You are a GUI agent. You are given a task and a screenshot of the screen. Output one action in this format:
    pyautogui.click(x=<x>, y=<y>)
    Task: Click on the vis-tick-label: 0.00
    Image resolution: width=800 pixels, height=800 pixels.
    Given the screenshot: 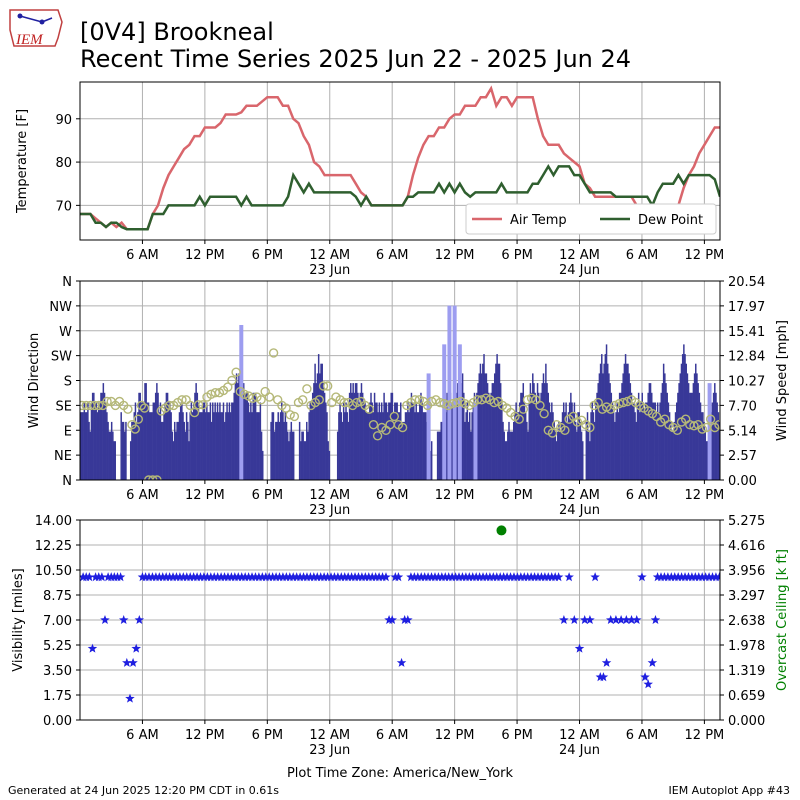 What is the action you would take?
    pyautogui.click(x=57, y=721)
    